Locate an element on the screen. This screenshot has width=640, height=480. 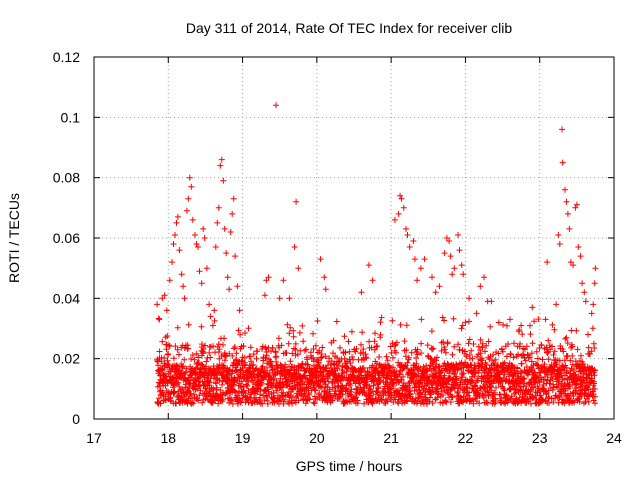
x-tick-label: 20 is located at coordinates (317, 438).